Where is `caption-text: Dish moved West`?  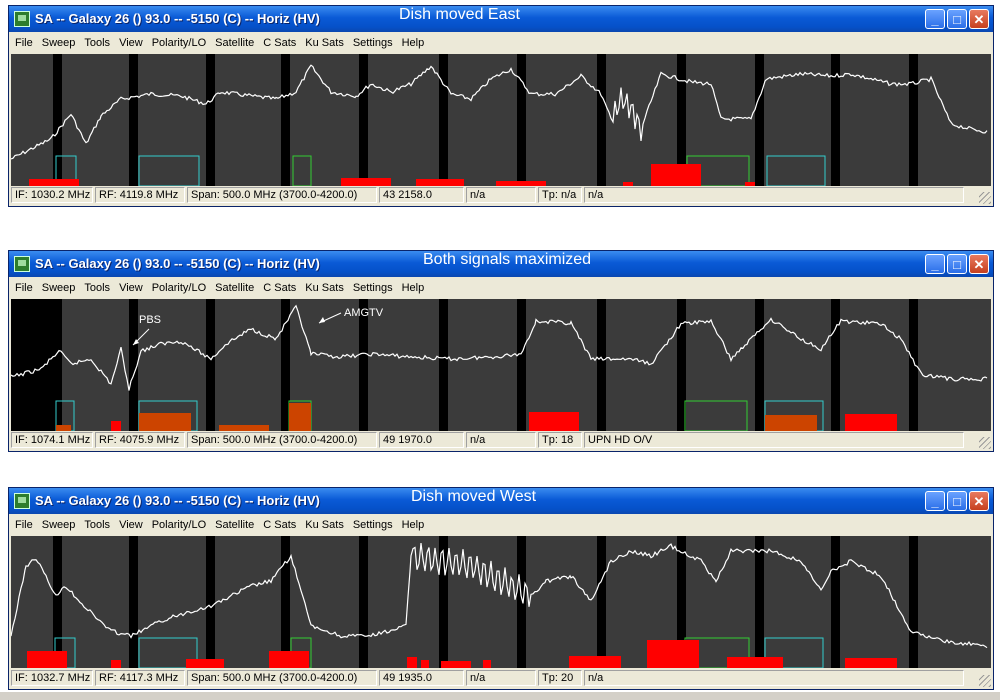
caption-text: Dish moved West is located at coordinates (474, 496).